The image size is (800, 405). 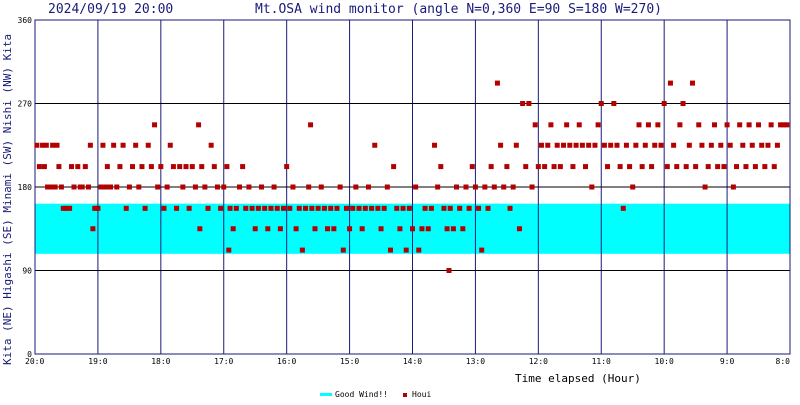 I want to click on x-tick-label: 20:0, so click(x=34, y=361).